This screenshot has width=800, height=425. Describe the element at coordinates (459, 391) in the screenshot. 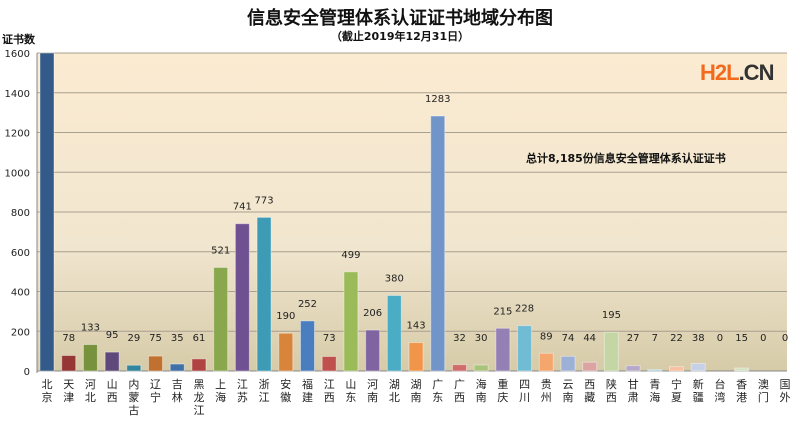

I see `x-tick-label: 广西` at that location.